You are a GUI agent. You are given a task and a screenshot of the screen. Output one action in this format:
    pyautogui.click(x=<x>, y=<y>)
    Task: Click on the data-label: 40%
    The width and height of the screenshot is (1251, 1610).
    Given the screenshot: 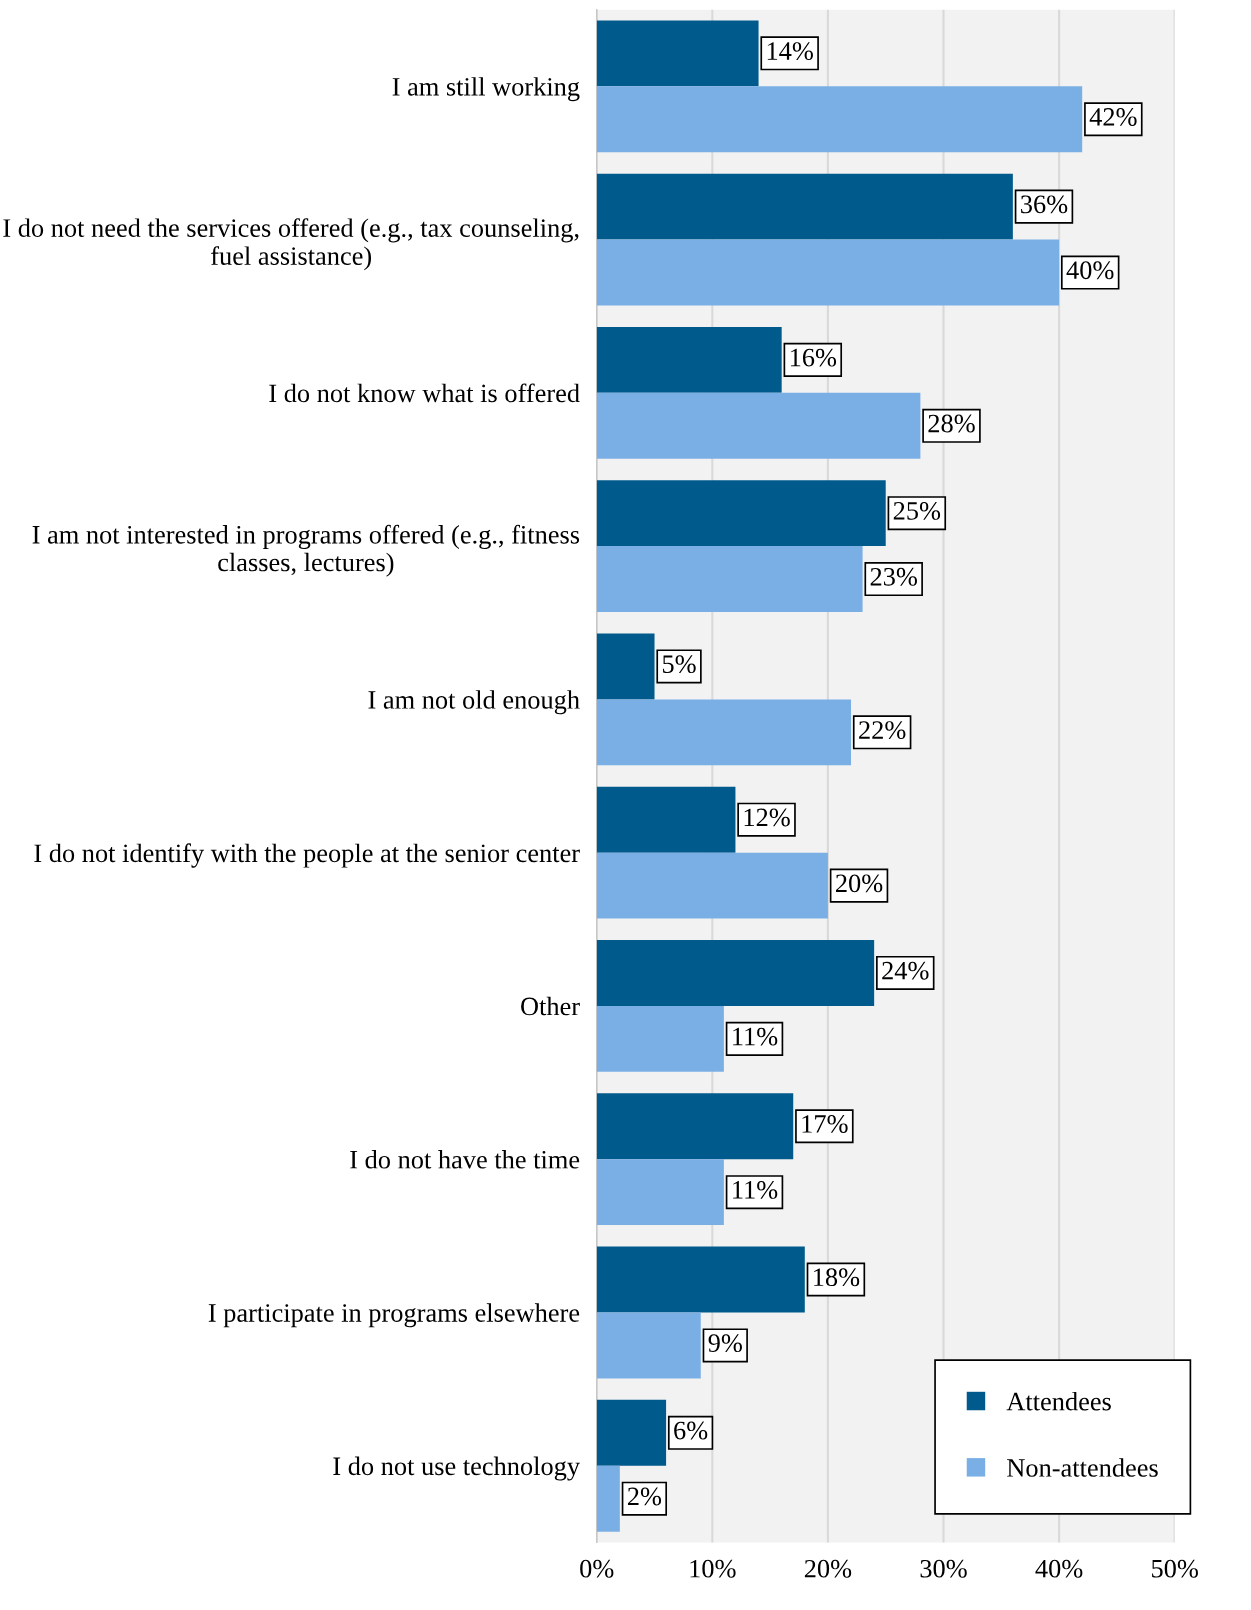 What is the action you would take?
    pyautogui.click(x=1090, y=270)
    